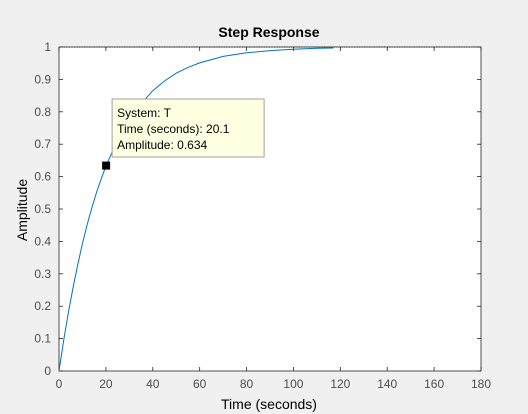  I want to click on x-tick-label: 160, so click(434, 384).